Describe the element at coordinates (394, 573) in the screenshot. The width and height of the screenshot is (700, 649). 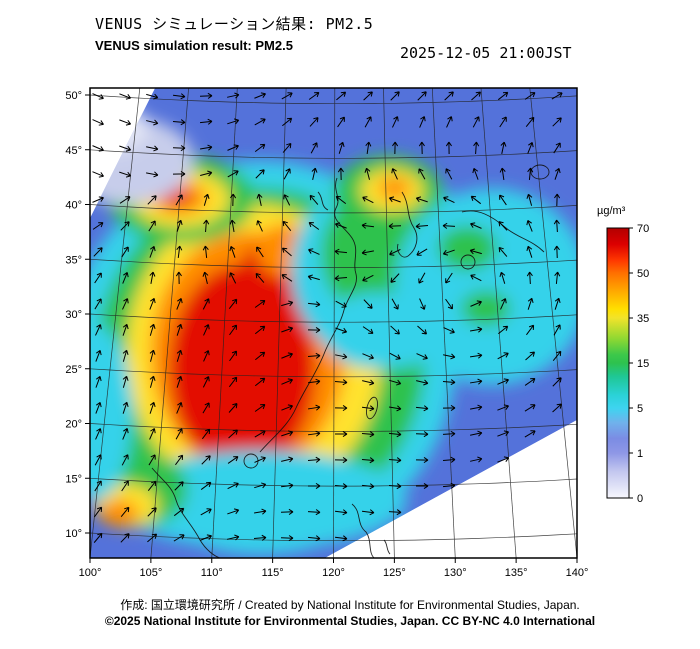
I see `lon-tick-label: 125°` at that location.